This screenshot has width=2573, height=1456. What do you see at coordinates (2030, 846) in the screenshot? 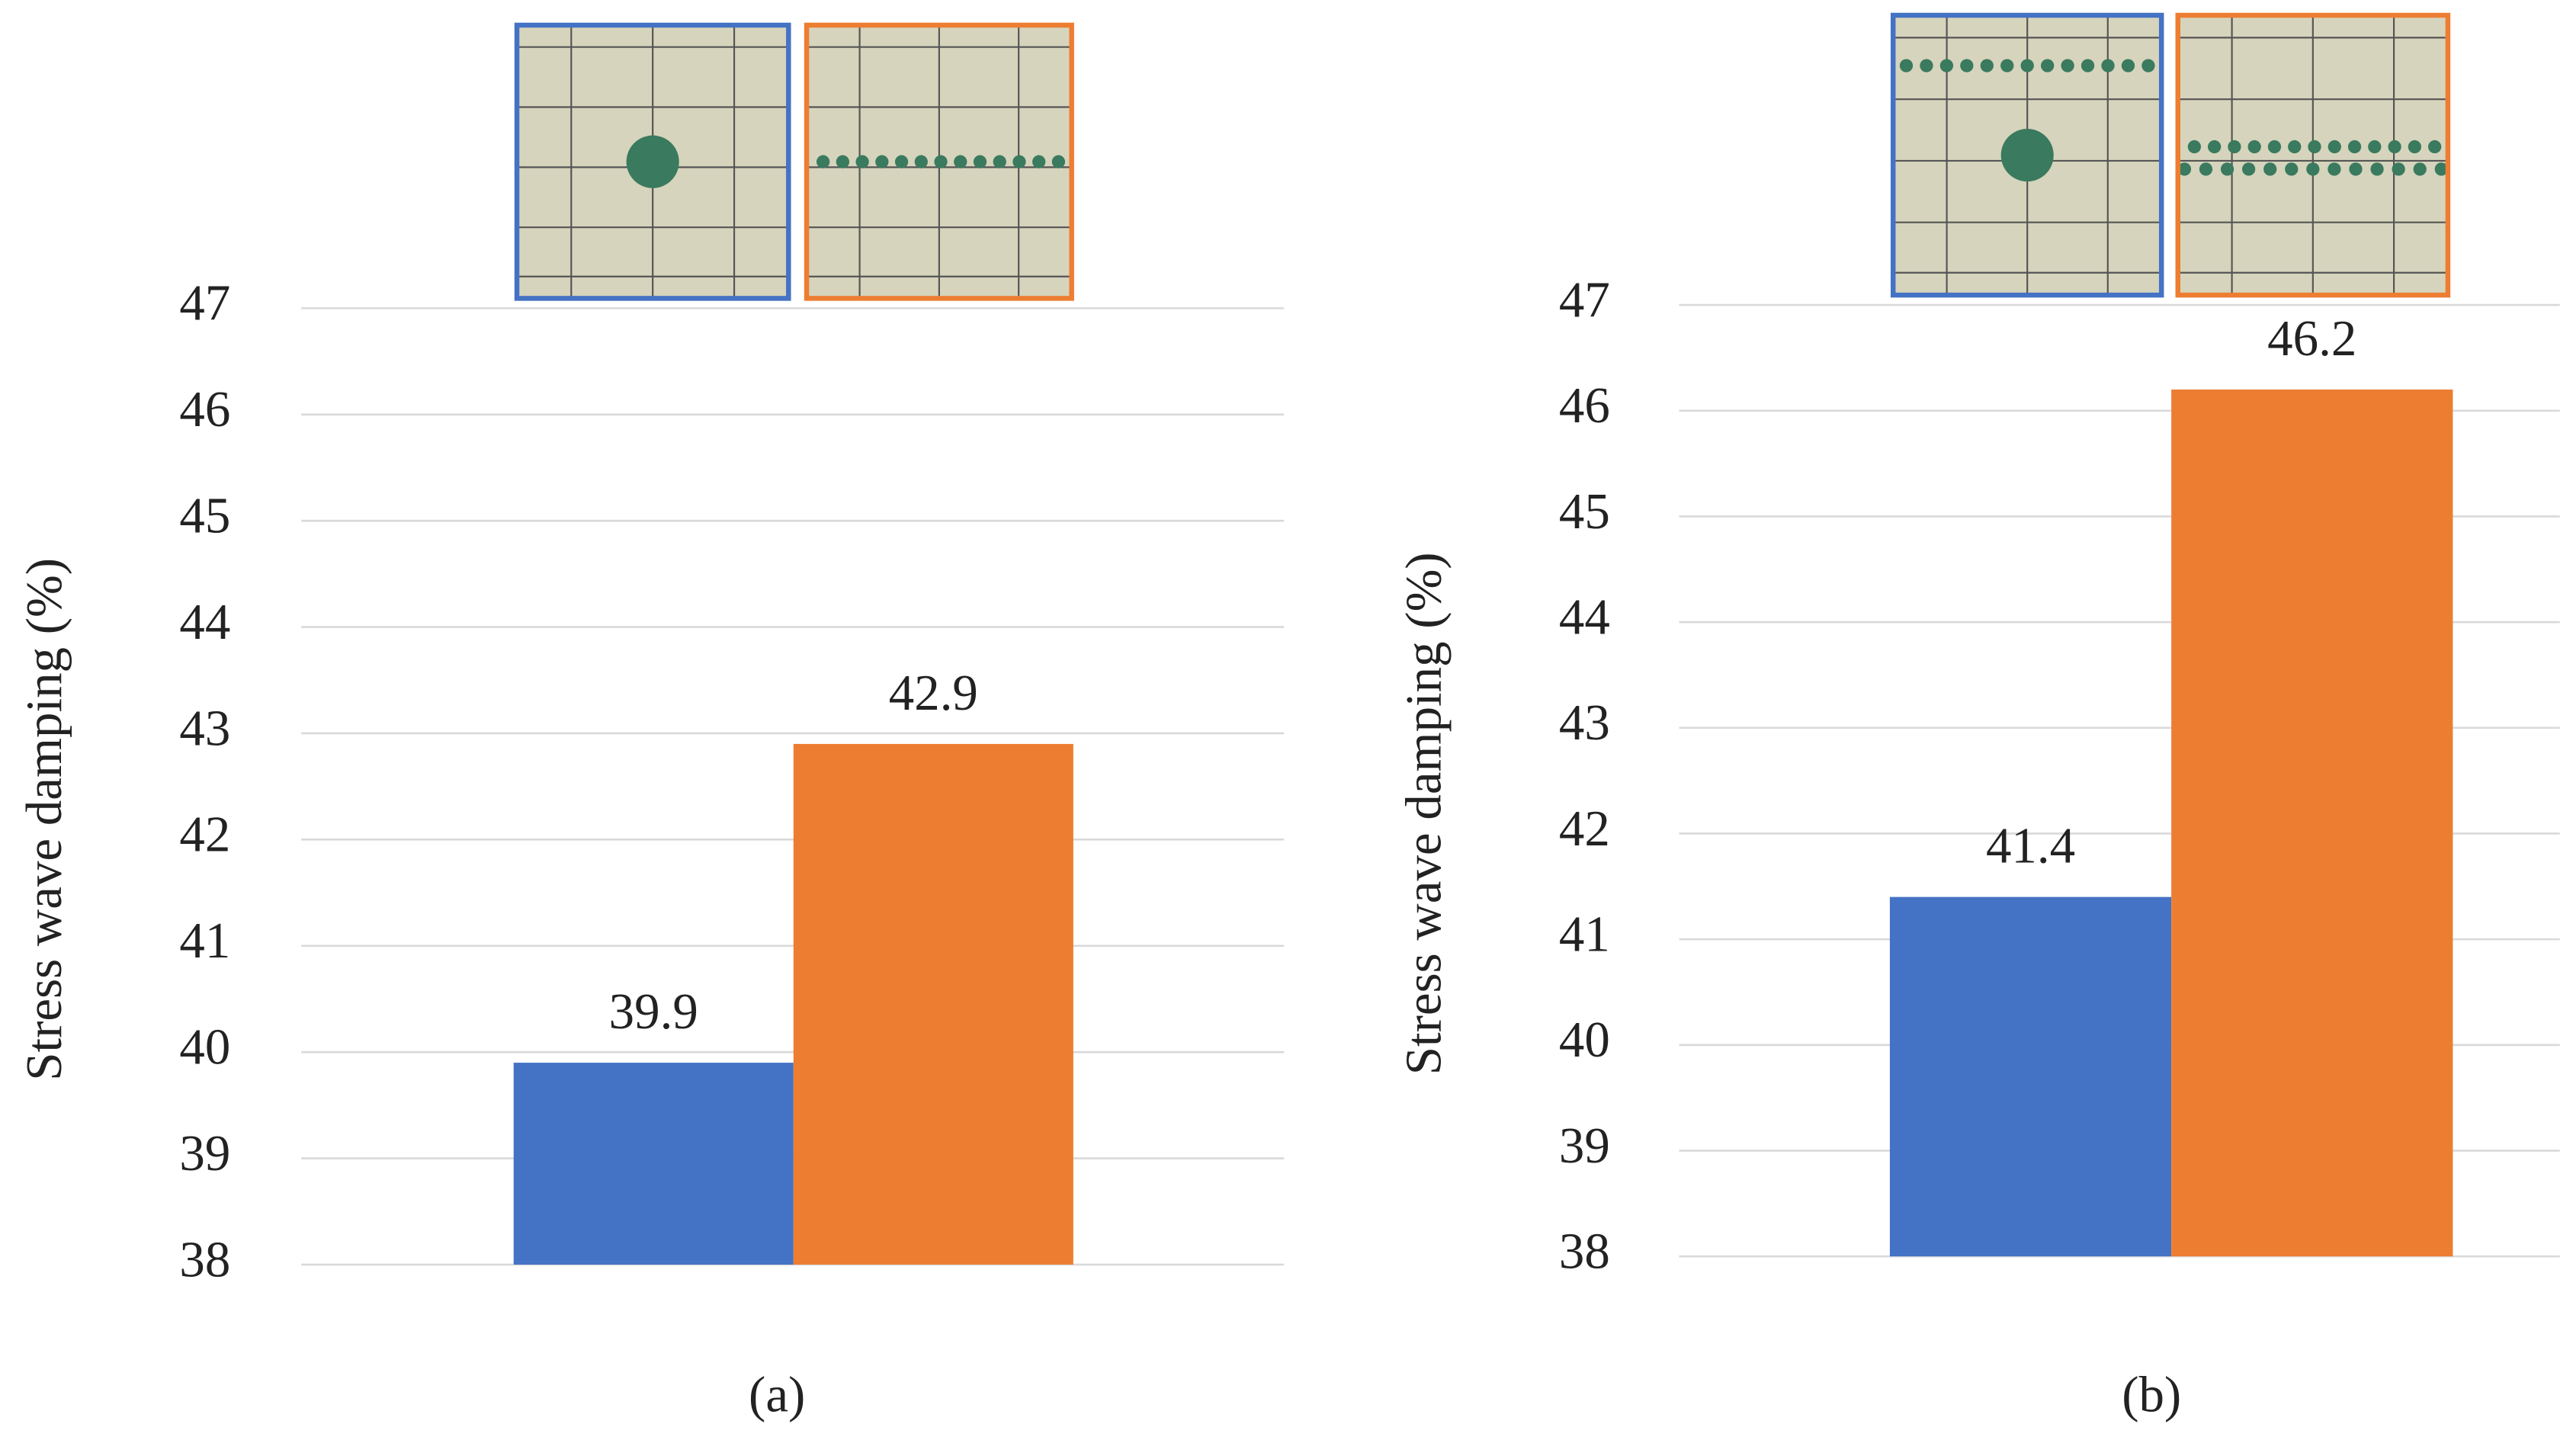
I see `value-label: 41.4` at bounding box center [2030, 846].